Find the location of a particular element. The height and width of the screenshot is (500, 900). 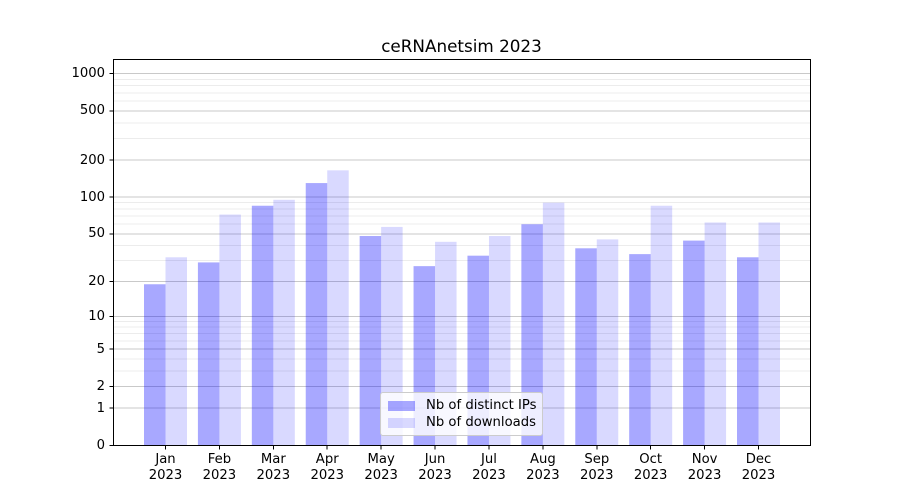

x-tick-label-oct: Oct 2023 is located at coordinates (650, 467).